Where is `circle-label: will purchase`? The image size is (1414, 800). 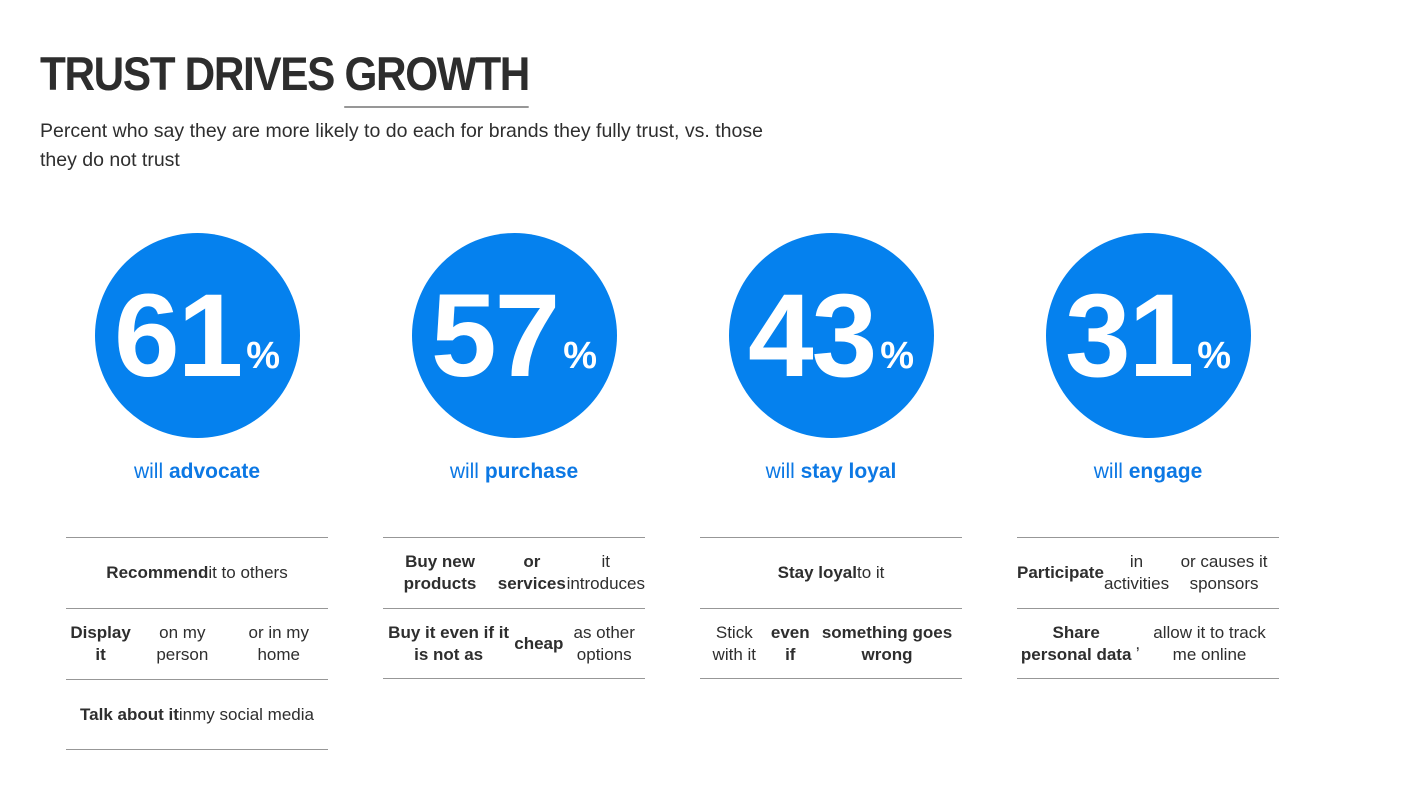 circle-label: will purchase is located at coordinates (514, 471).